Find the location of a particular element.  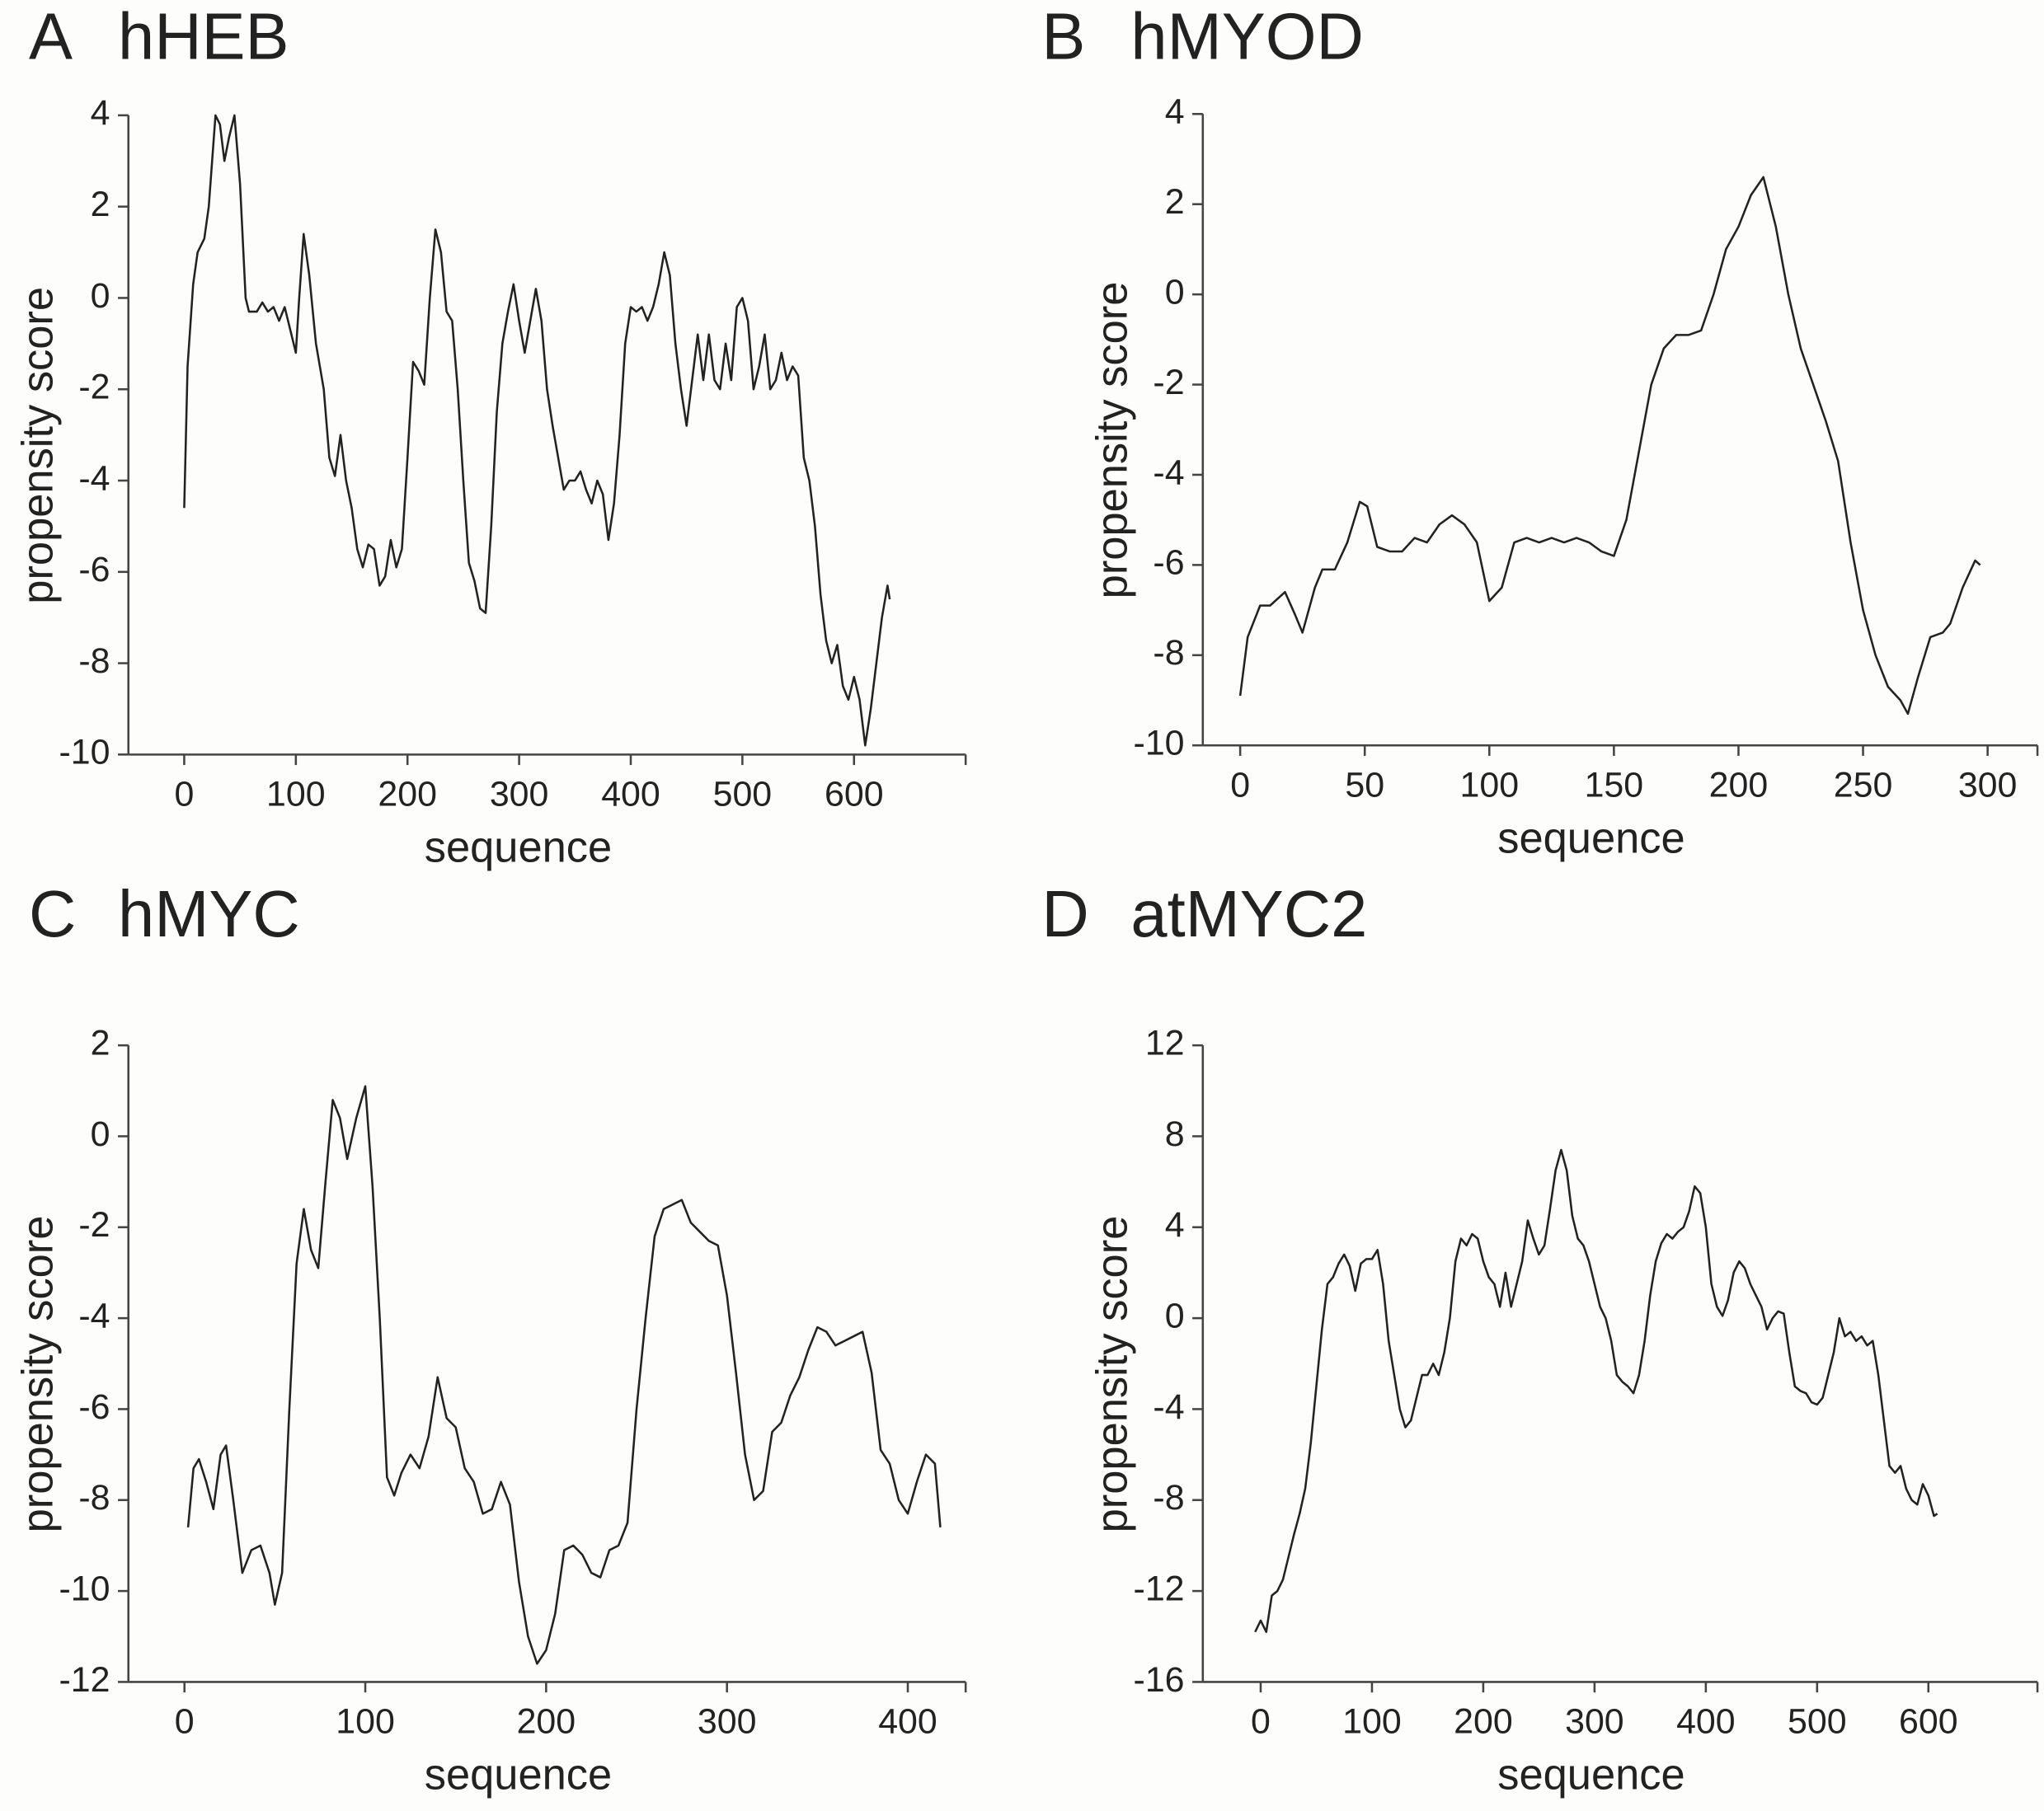

panel-title: atMYC2 is located at coordinates (1248, 913).